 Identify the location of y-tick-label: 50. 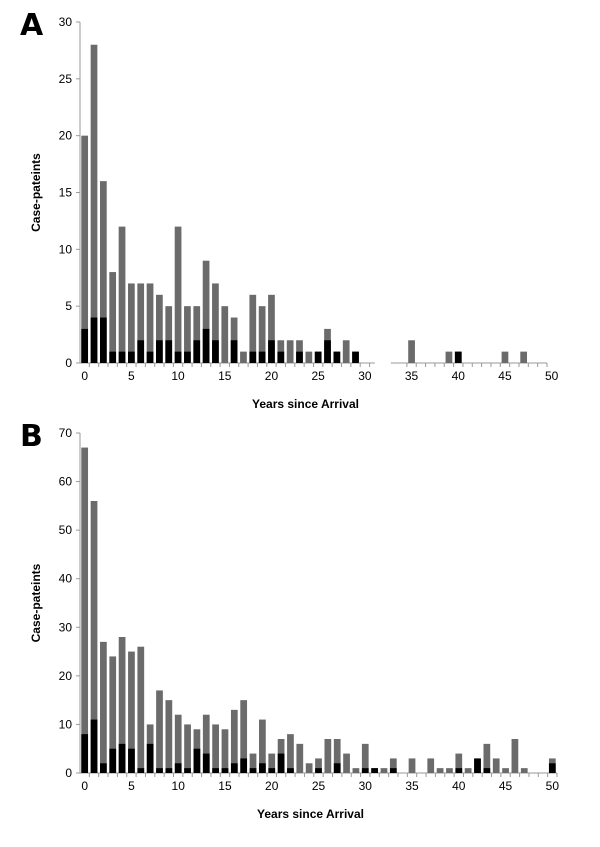
(66, 530).